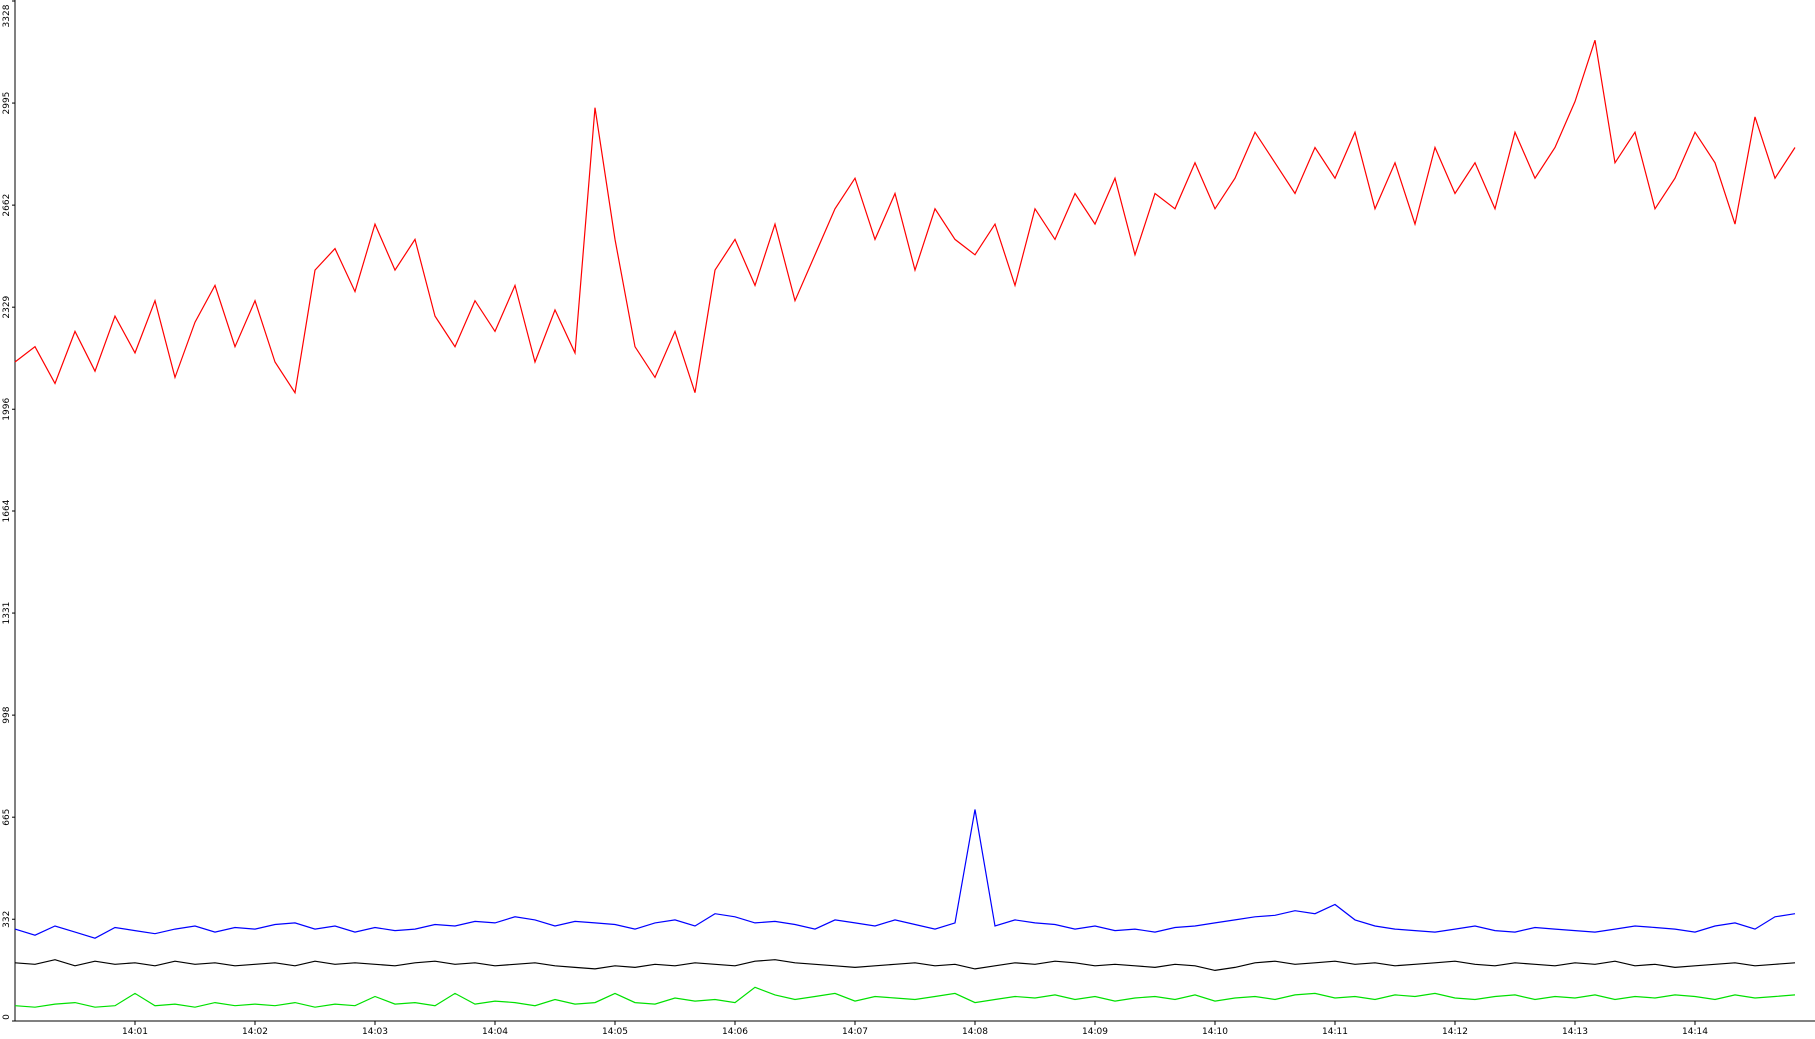  Describe the element at coordinates (7, 613) in the screenshot. I see `y-tick-label: 1331` at that location.